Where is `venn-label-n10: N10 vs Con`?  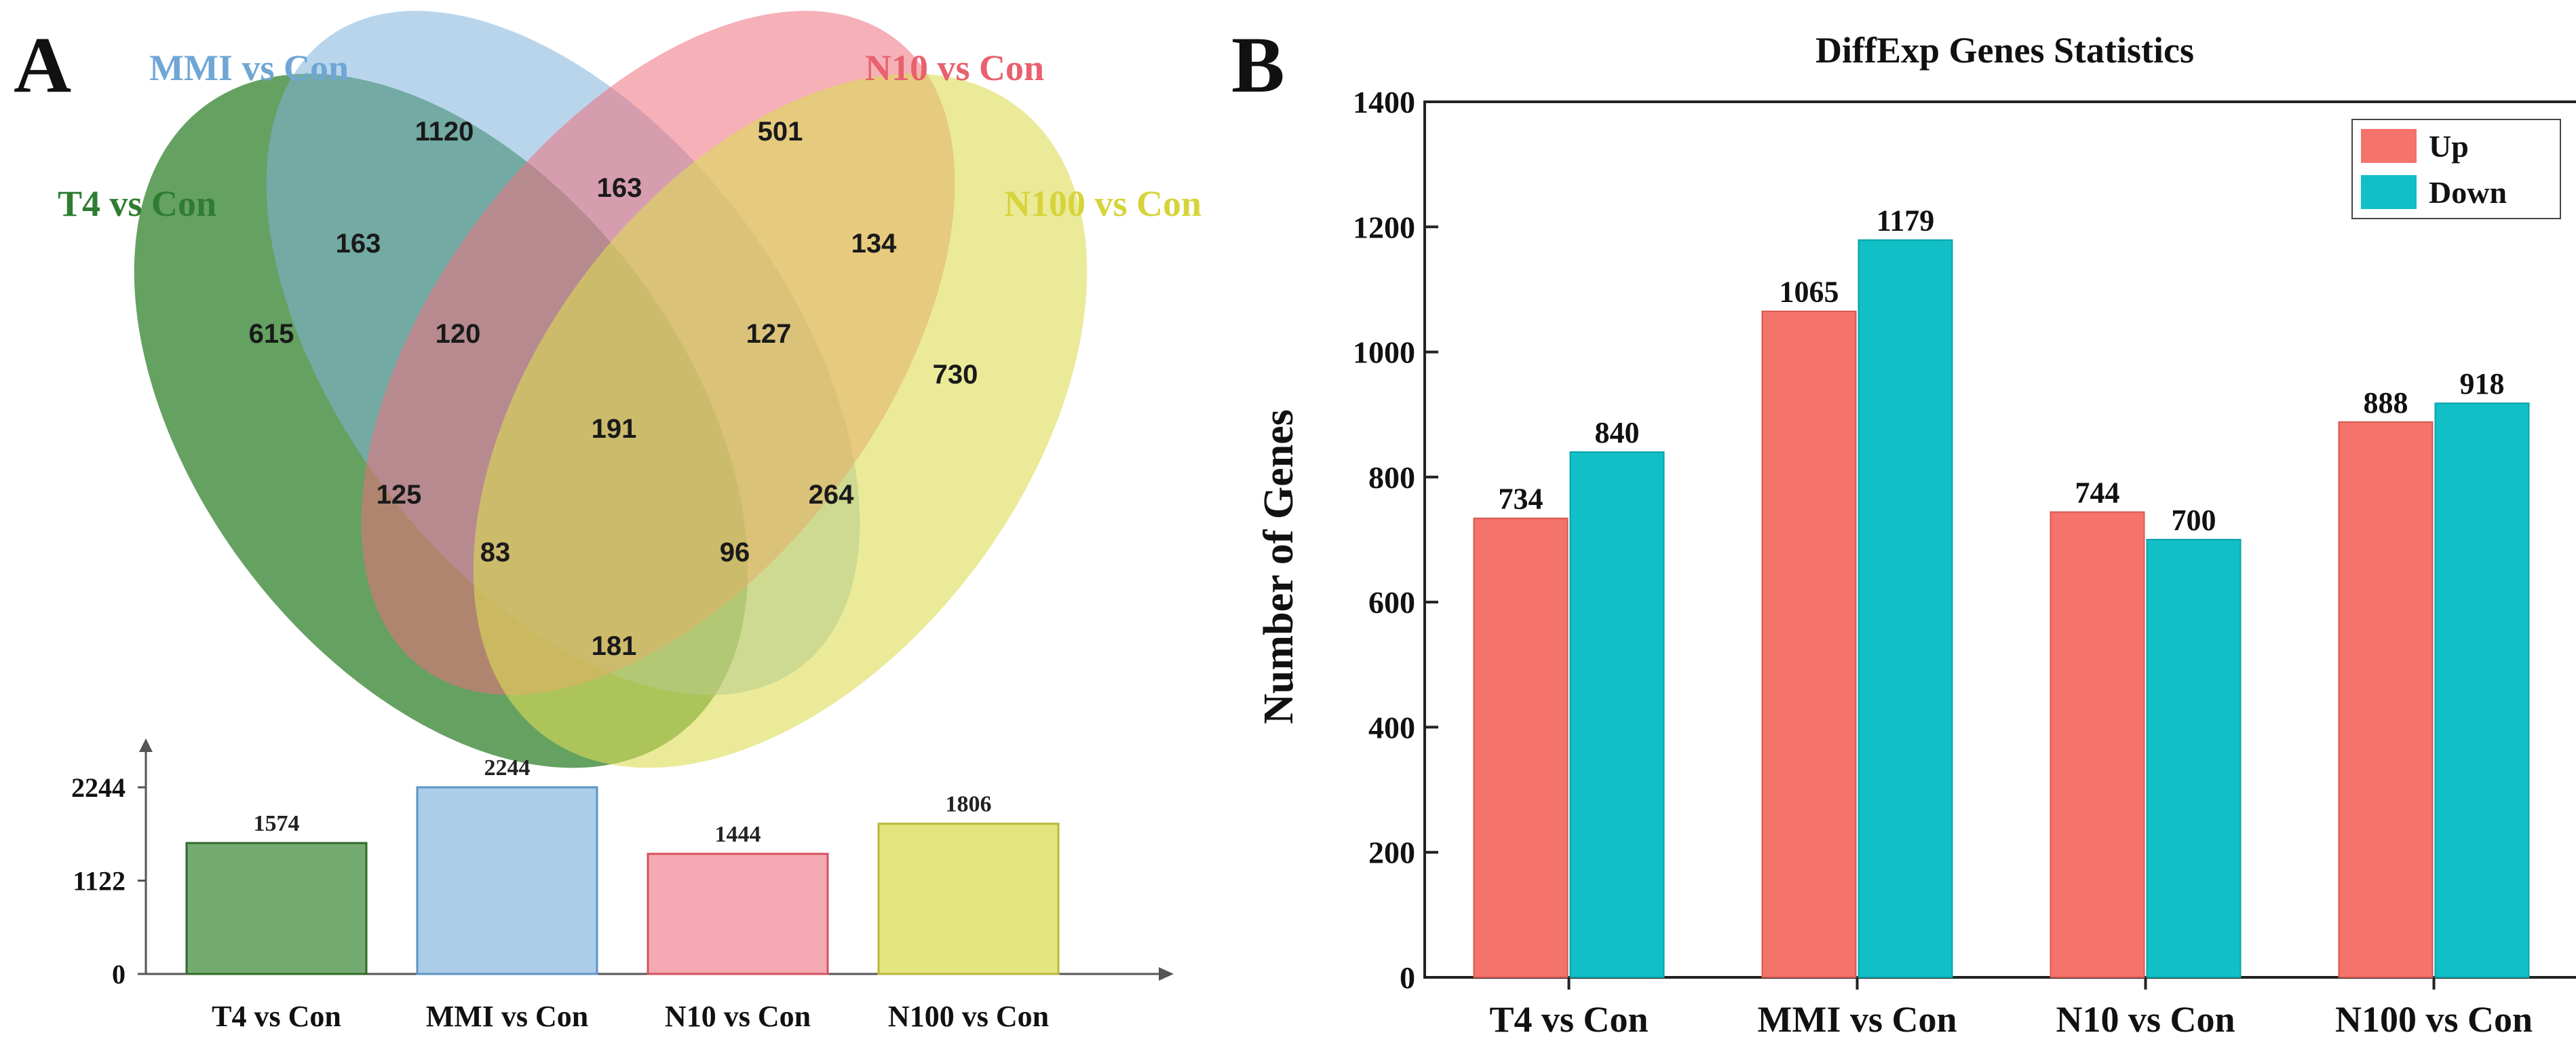
venn-label-n10: N10 vs Con is located at coordinates (954, 68).